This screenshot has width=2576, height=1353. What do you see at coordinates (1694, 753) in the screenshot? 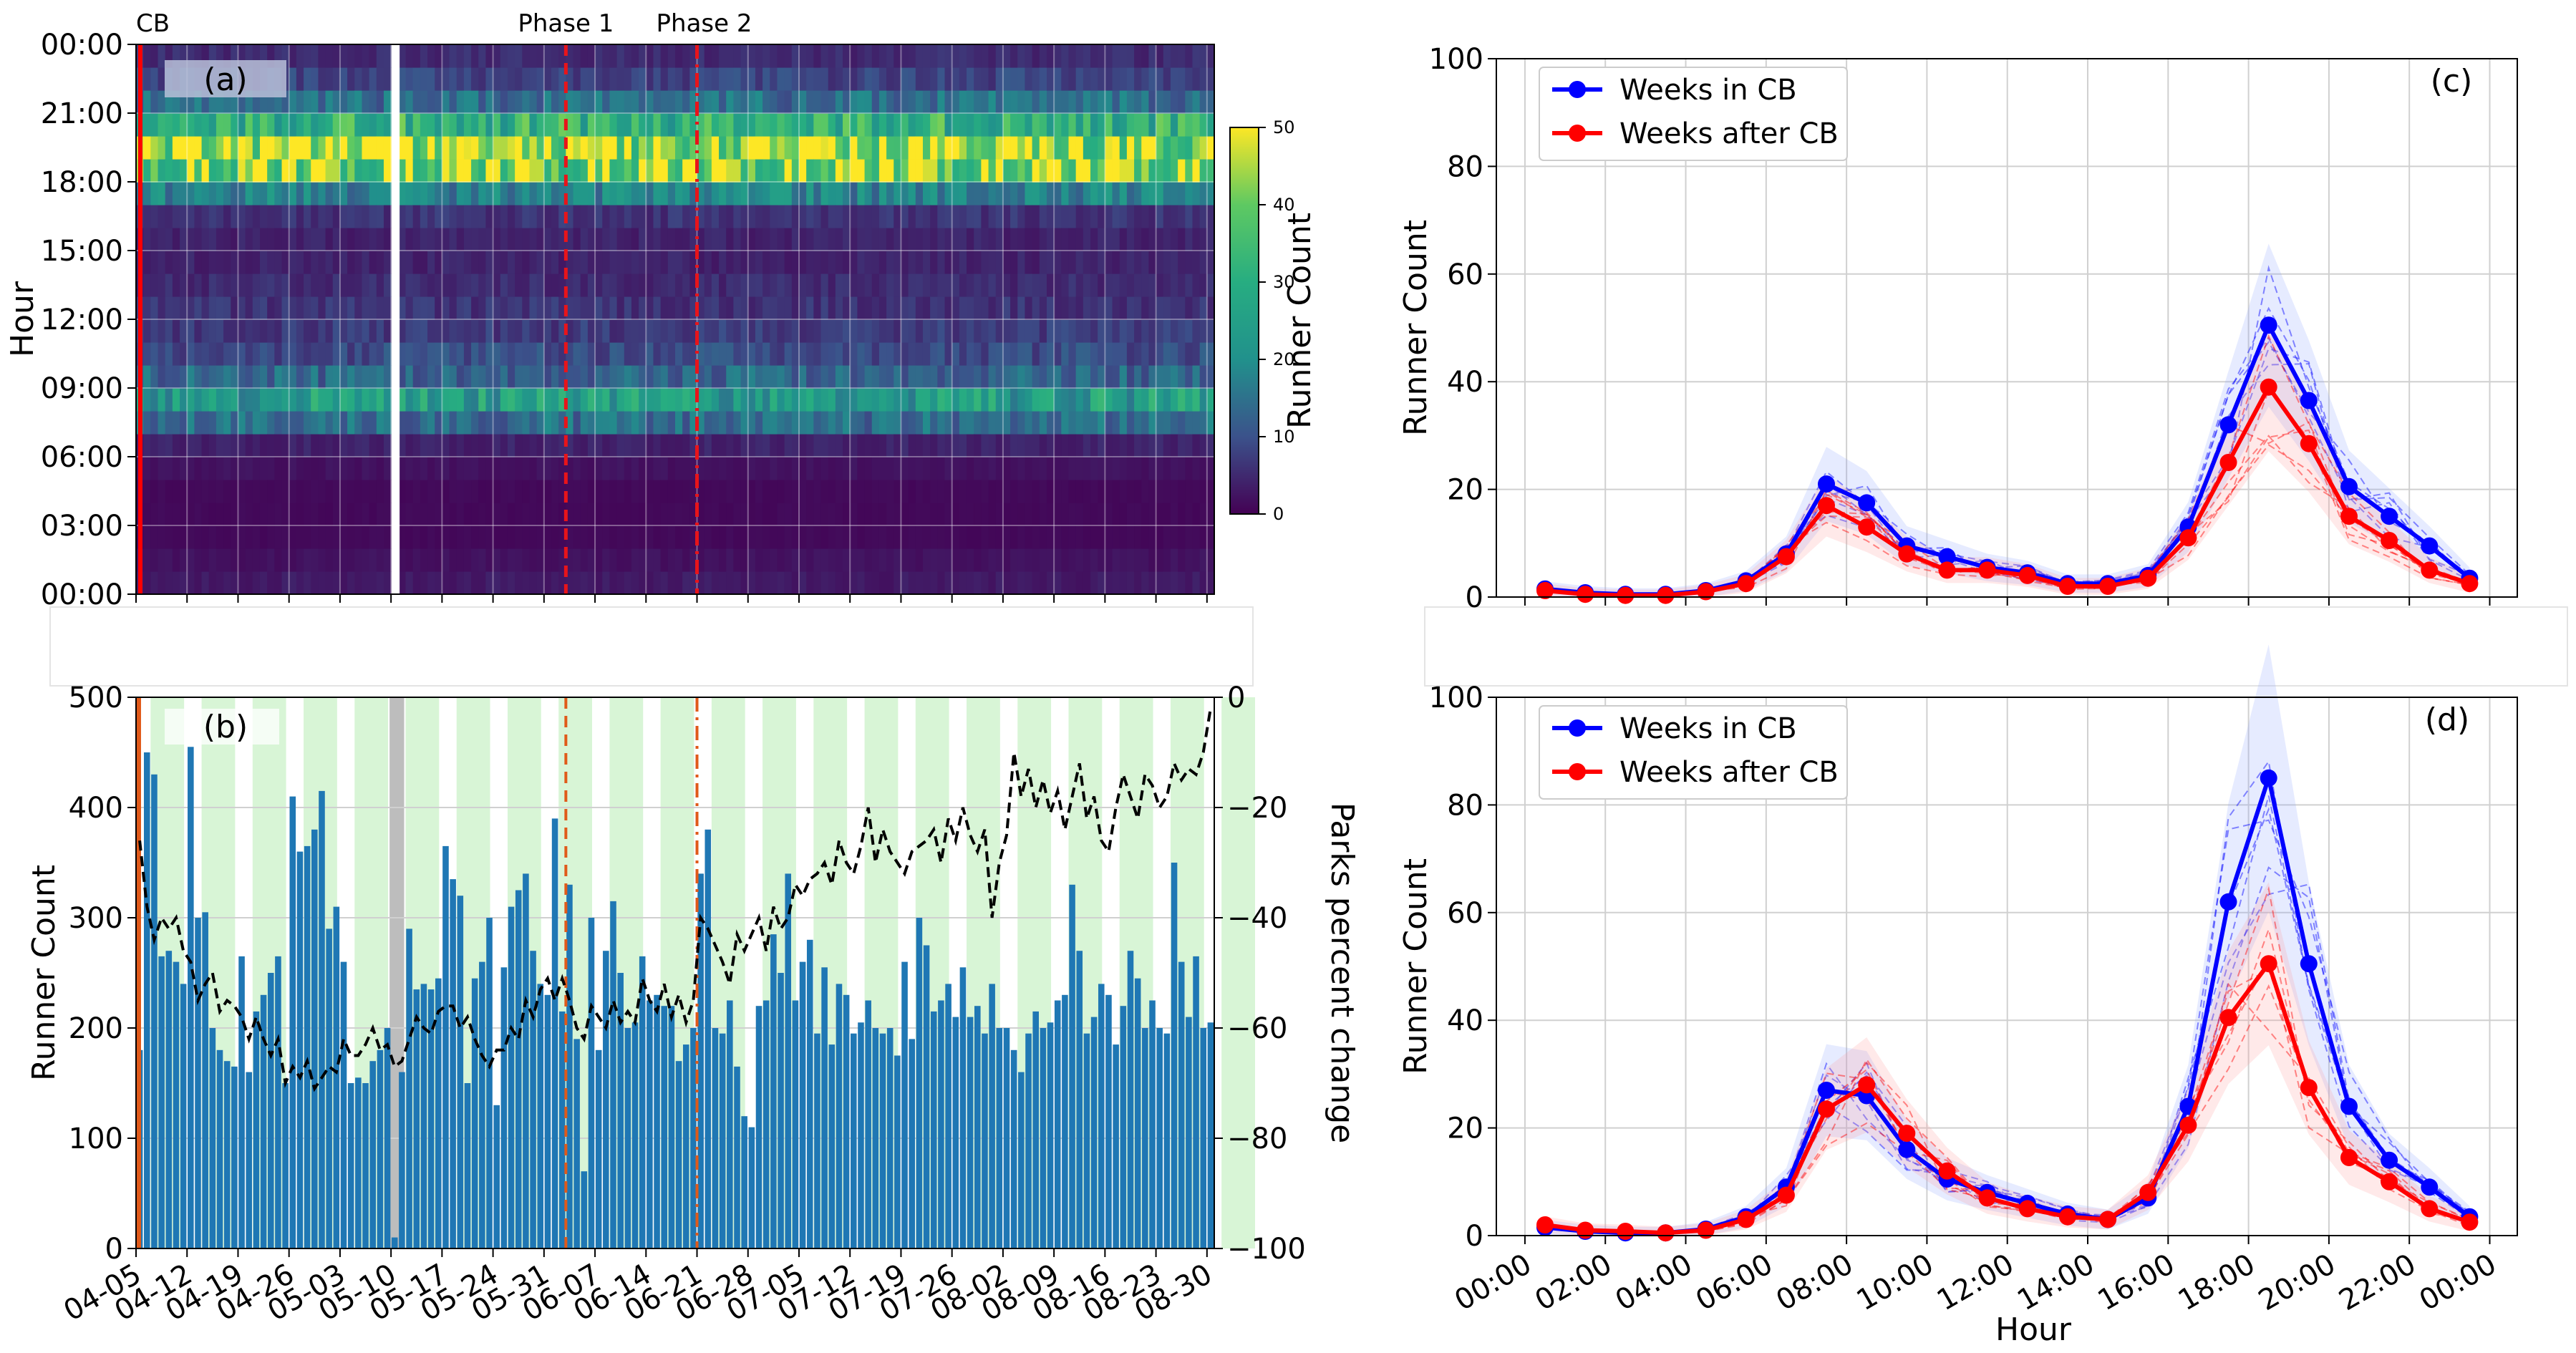
I see `panel-d-legend-box` at bounding box center [1694, 753].